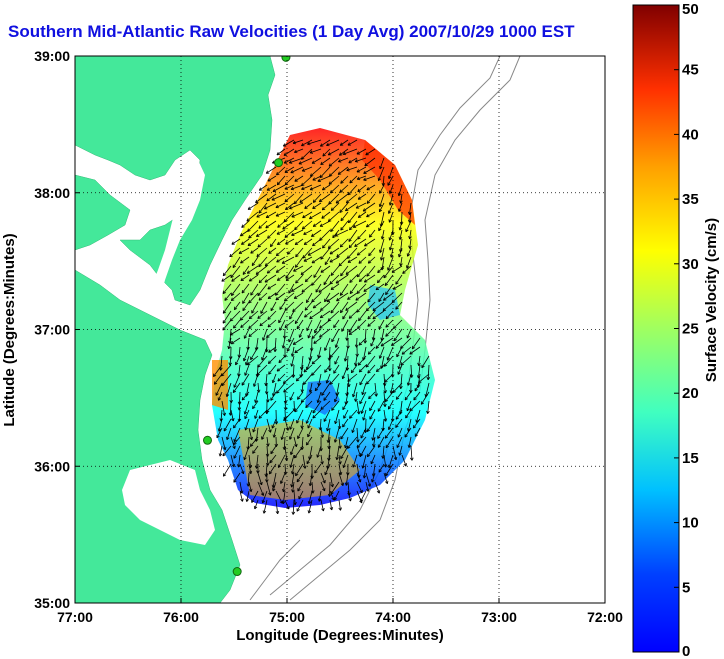 The width and height of the screenshot is (724, 659). I want to click on y-tick-label: 35:00, so click(52, 603).